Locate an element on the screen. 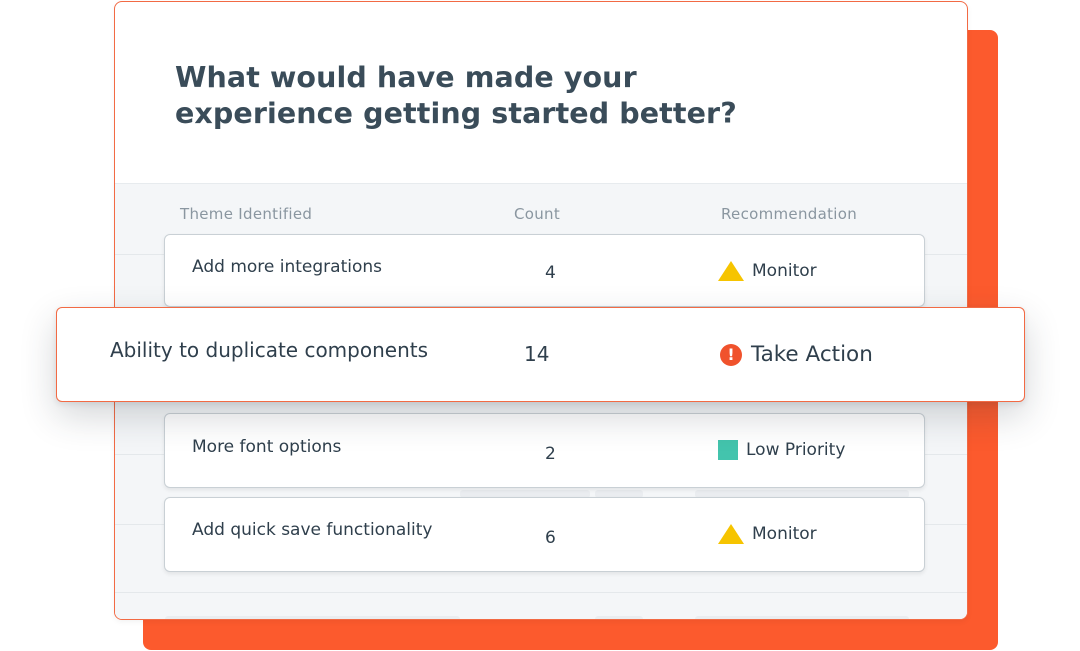 The image size is (1080, 651). table-divider is located at coordinates (541, 592).